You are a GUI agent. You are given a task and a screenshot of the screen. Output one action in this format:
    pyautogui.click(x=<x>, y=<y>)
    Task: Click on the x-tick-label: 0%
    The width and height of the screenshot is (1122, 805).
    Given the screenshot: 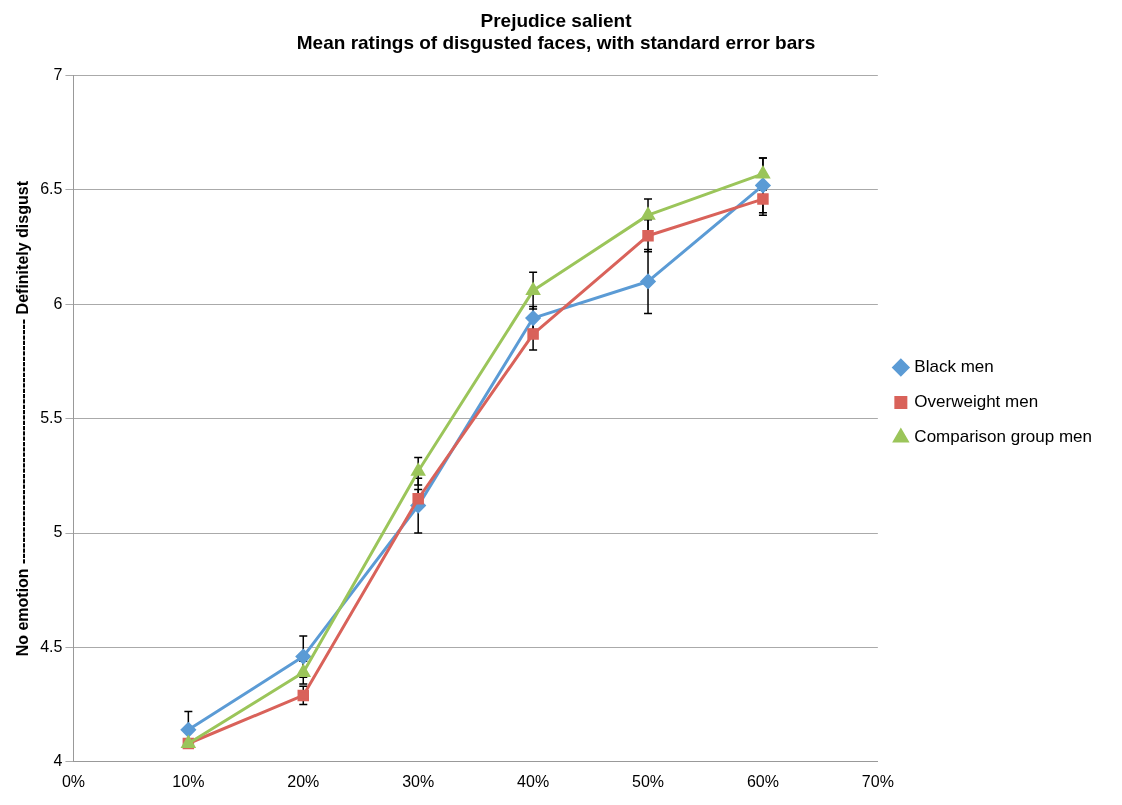 What is the action you would take?
    pyautogui.click(x=73, y=781)
    